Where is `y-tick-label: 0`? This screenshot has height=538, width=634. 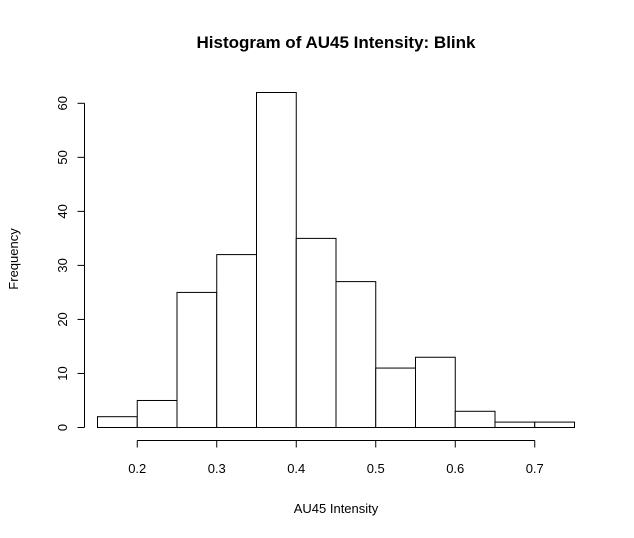 y-tick-label: 0 is located at coordinates (62, 427).